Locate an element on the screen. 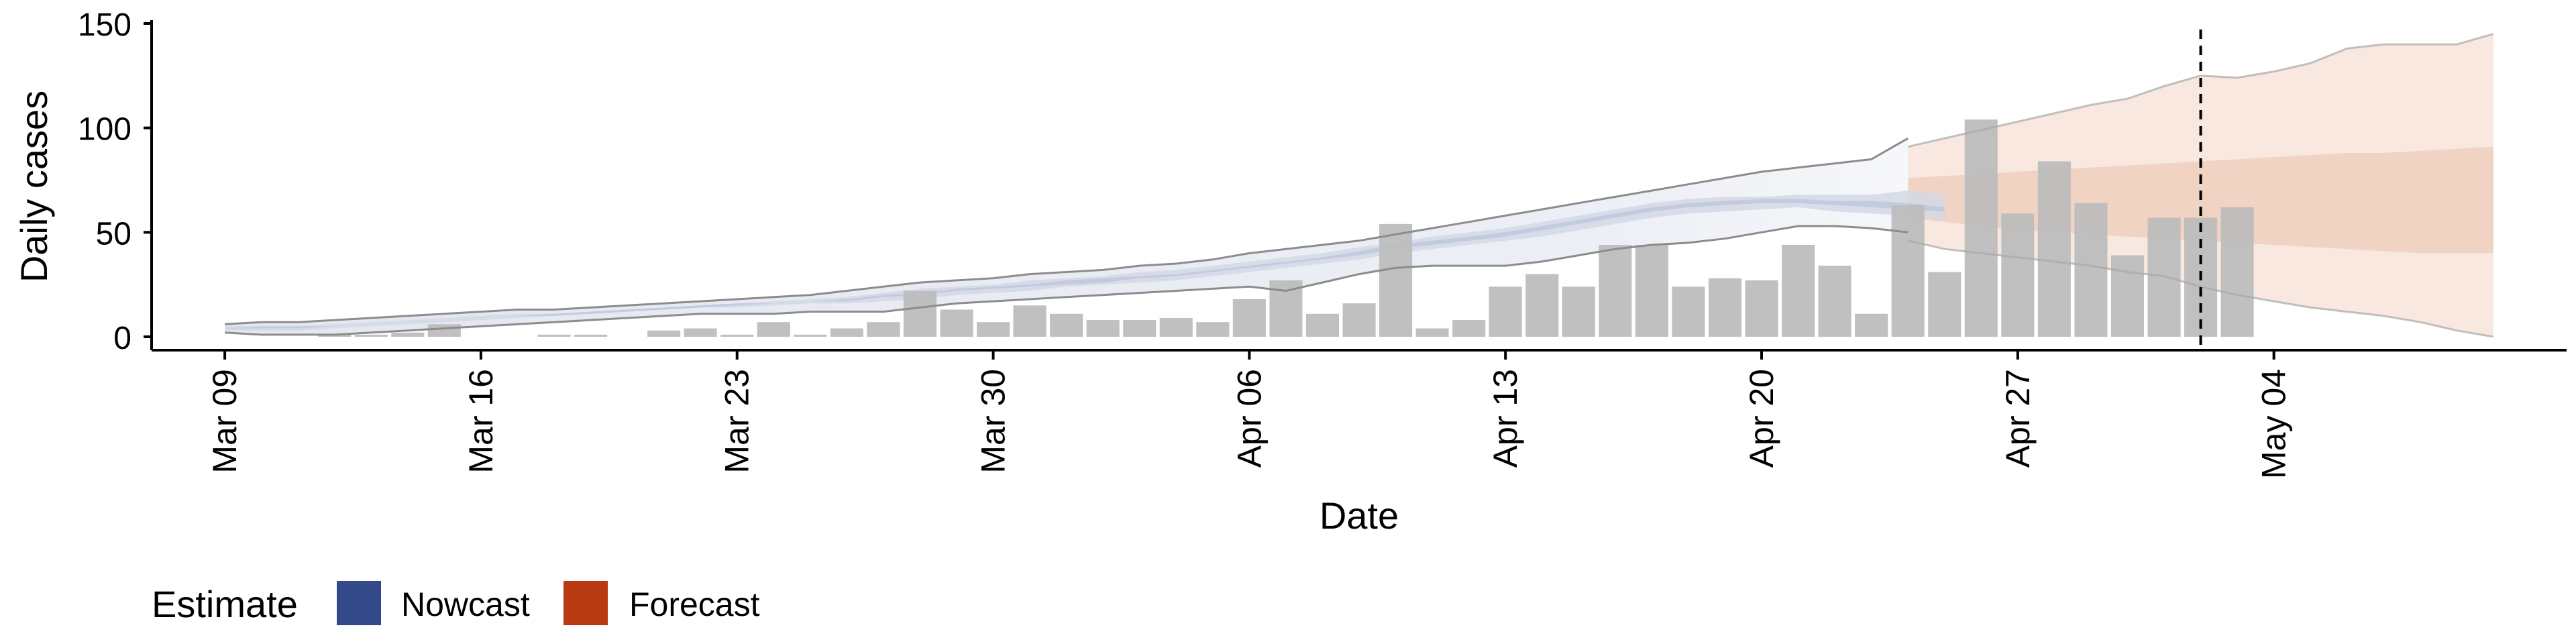  nowcast-band-inner is located at coordinates (1085, 264).